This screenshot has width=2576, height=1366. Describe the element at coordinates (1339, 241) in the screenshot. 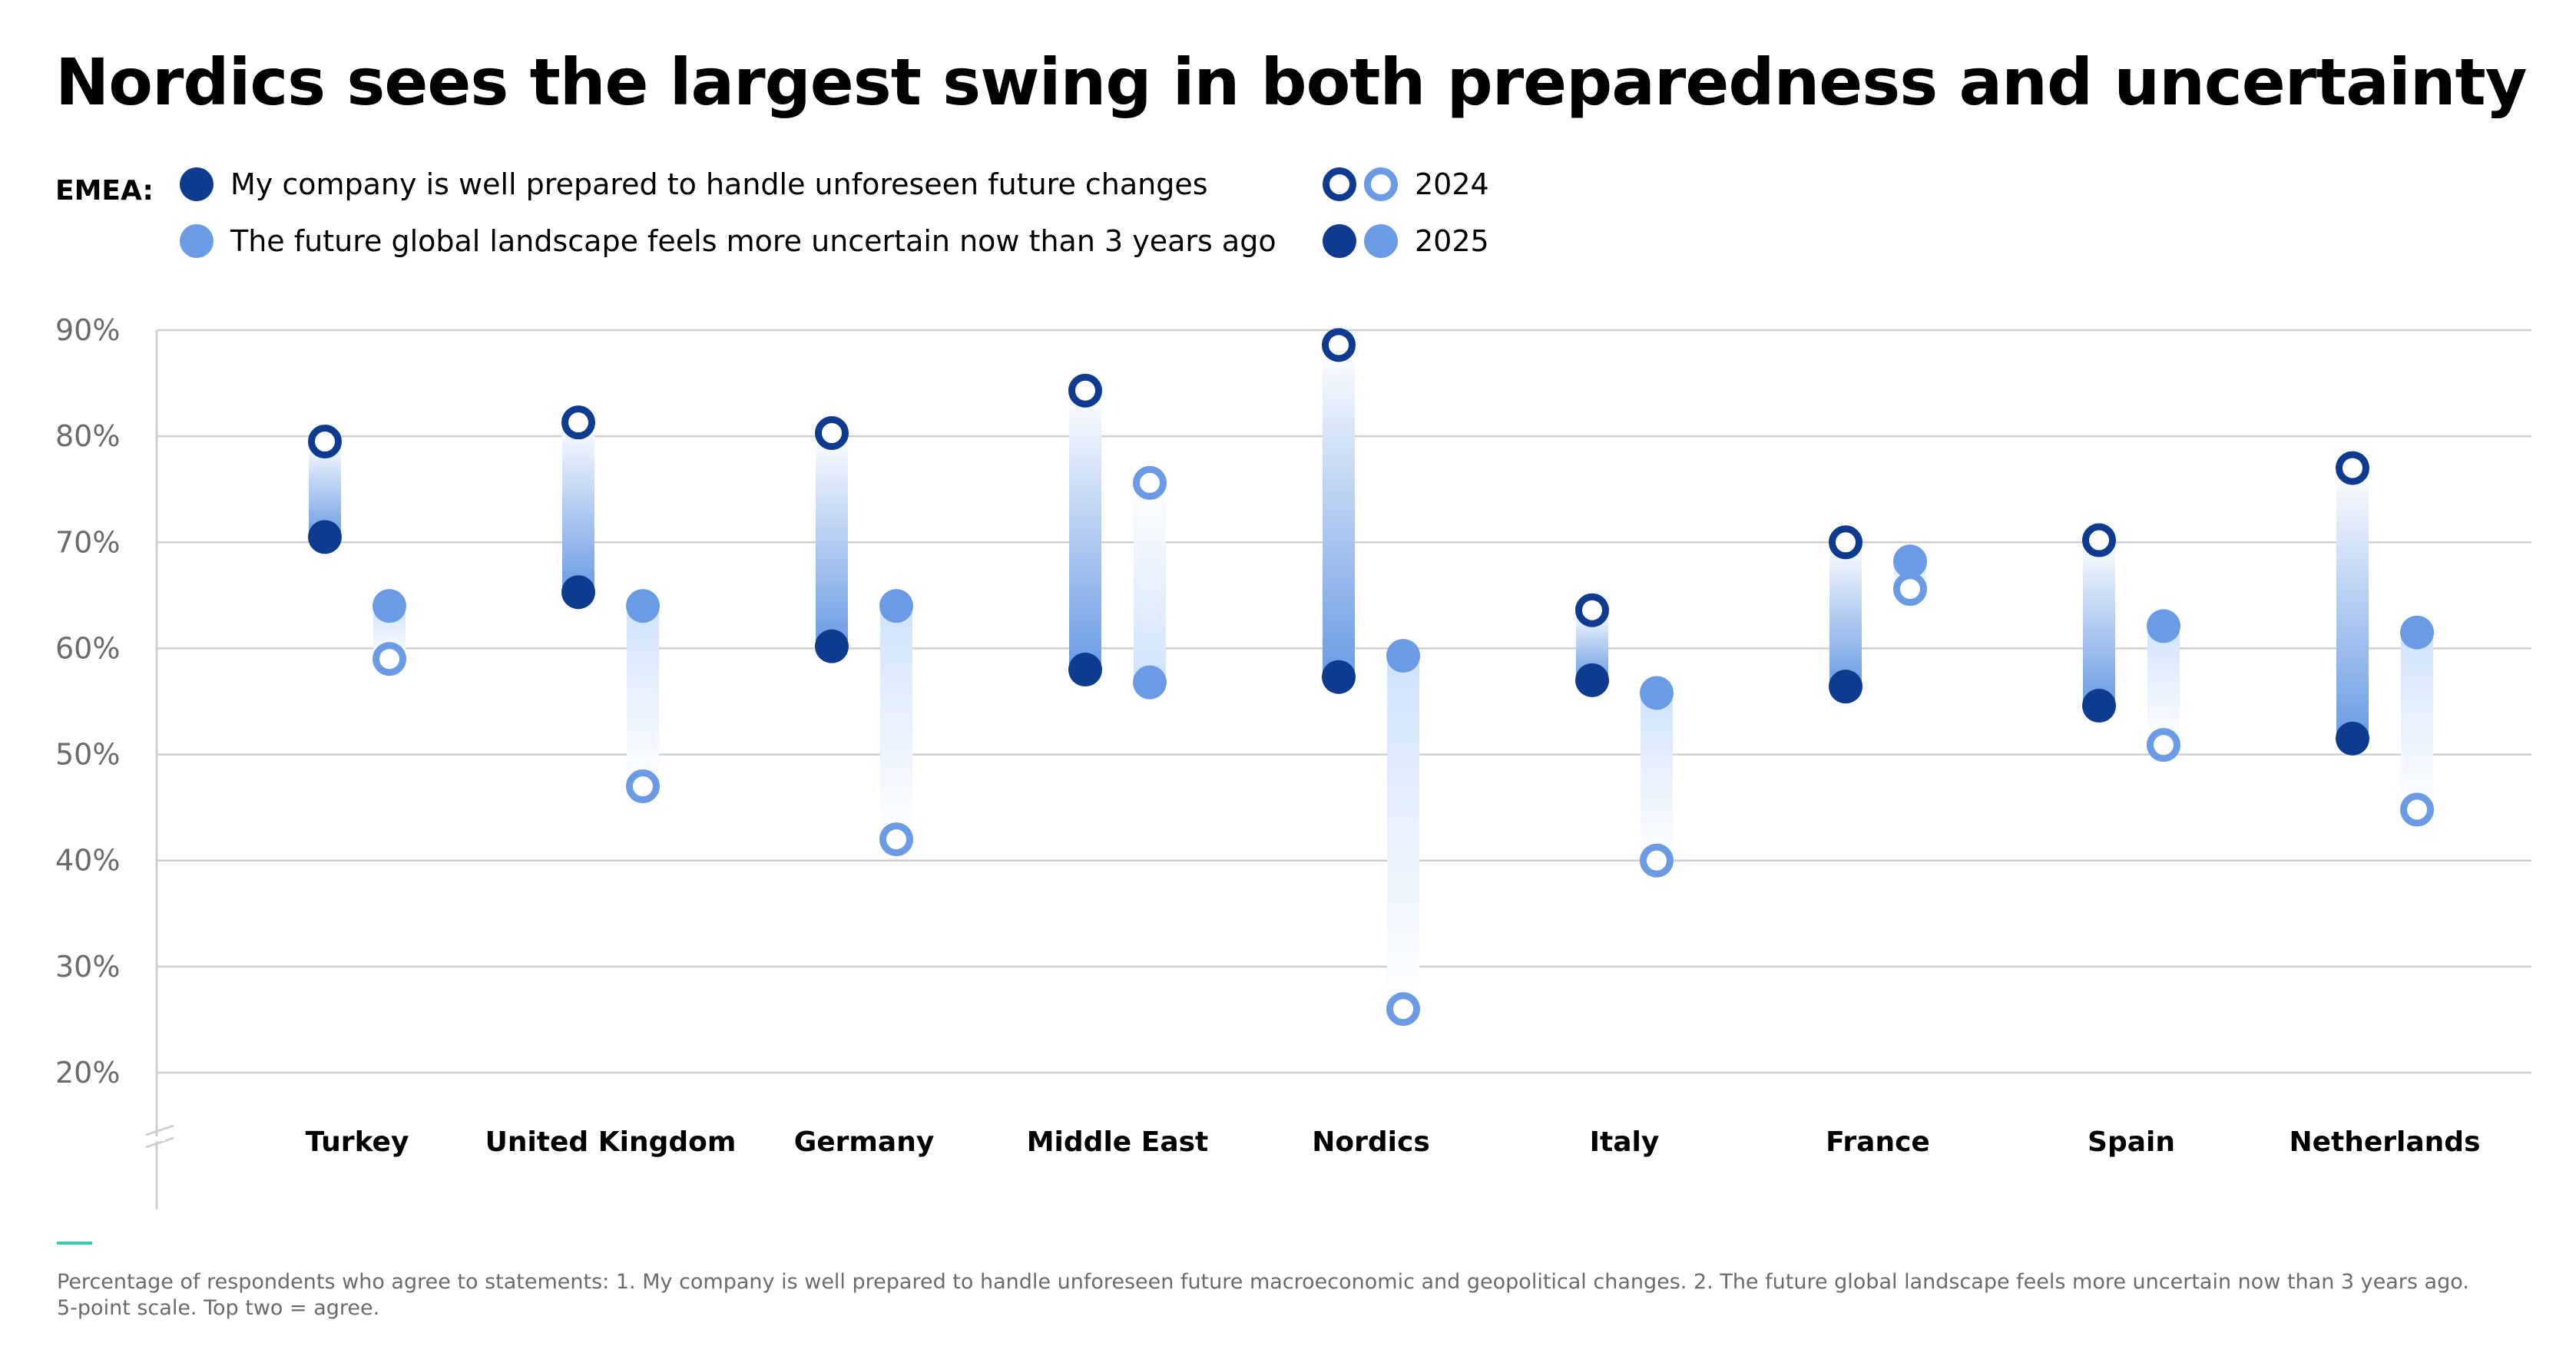

I see `filled-dark-circle-icon` at that location.